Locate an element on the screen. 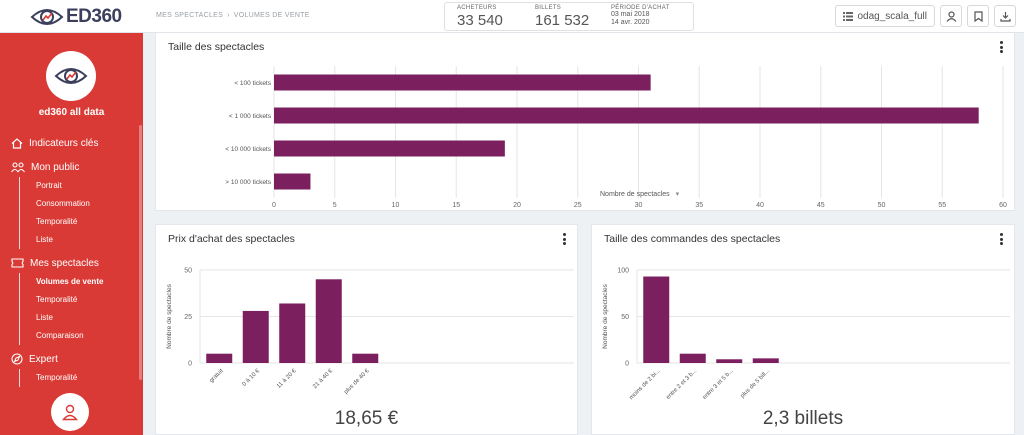 Image resolution: width=1024 pixels, height=435 pixels. sidebar-item-indicateurs: Indicateurs clés is located at coordinates (71, 143).